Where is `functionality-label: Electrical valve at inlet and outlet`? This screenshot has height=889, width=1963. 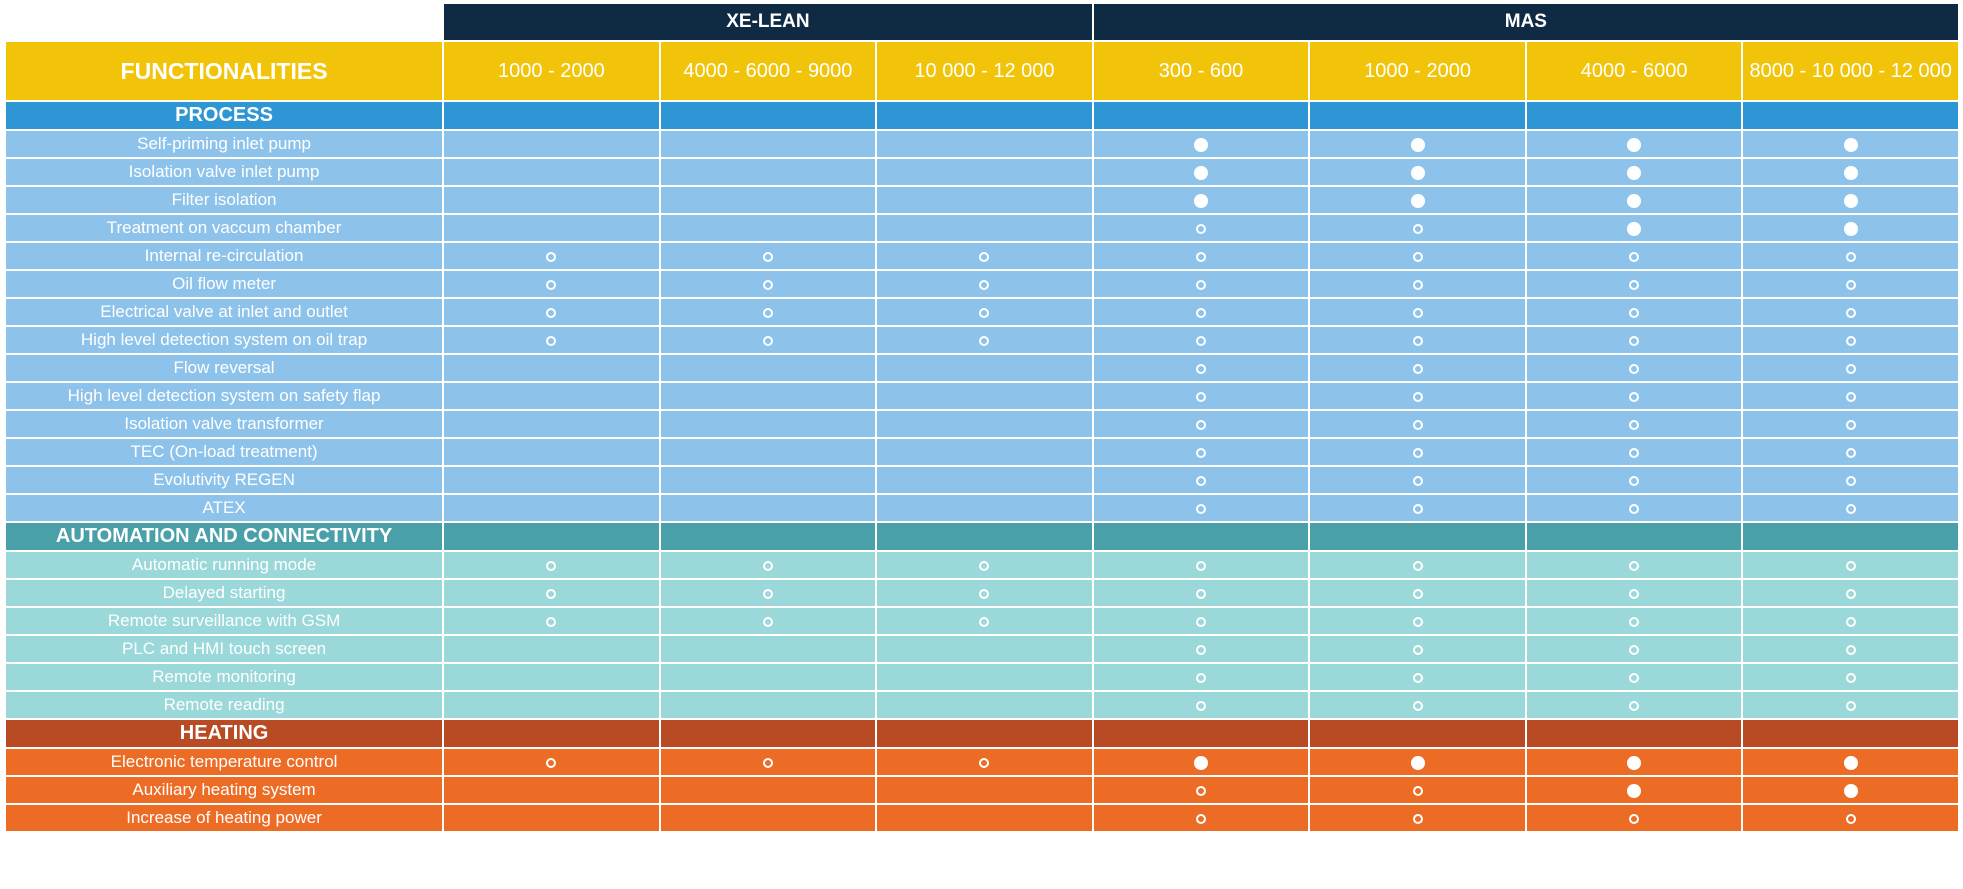
functionality-label: Electrical valve at inlet and outlet is located at coordinates (224, 312).